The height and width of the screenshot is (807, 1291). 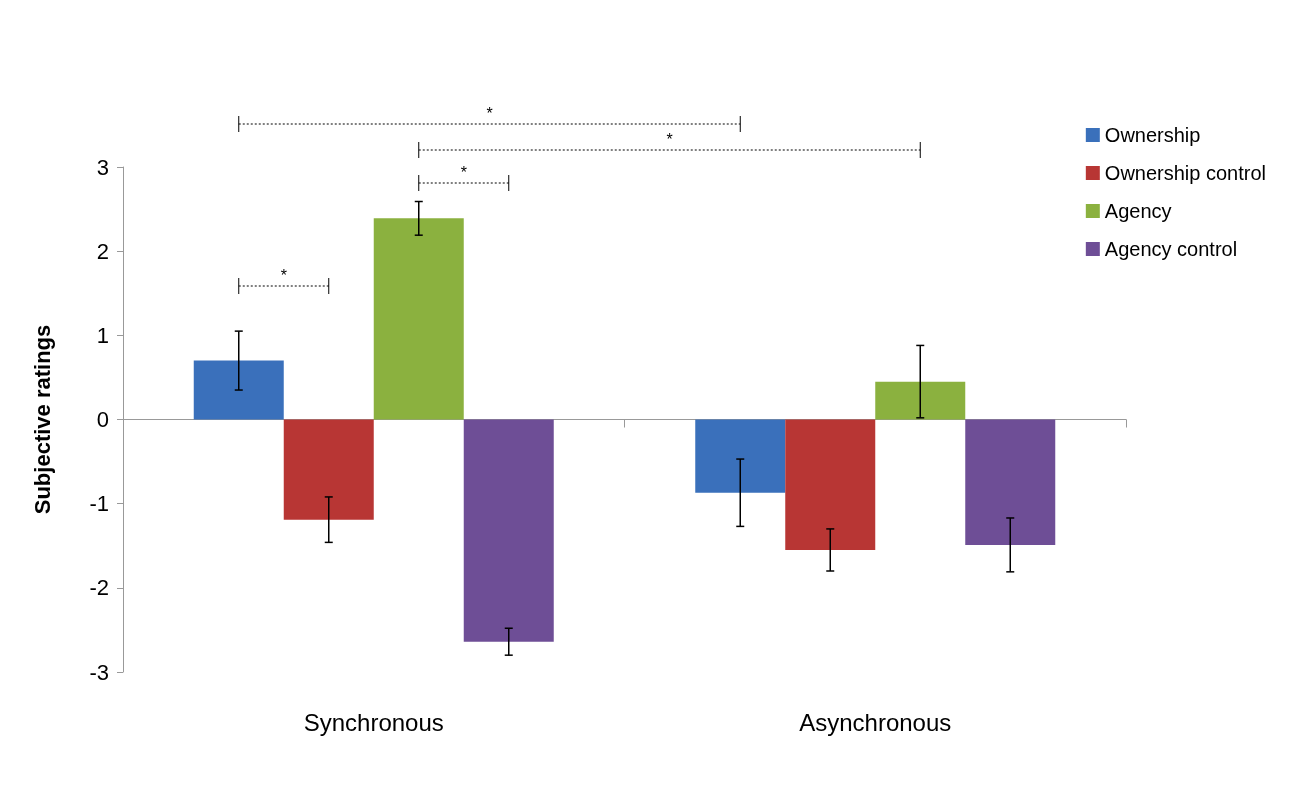 What do you see at coordinates (373, 722) in the screenshot?
I see `x-tick-label: Synchronous` at bounding box center [373, 722].